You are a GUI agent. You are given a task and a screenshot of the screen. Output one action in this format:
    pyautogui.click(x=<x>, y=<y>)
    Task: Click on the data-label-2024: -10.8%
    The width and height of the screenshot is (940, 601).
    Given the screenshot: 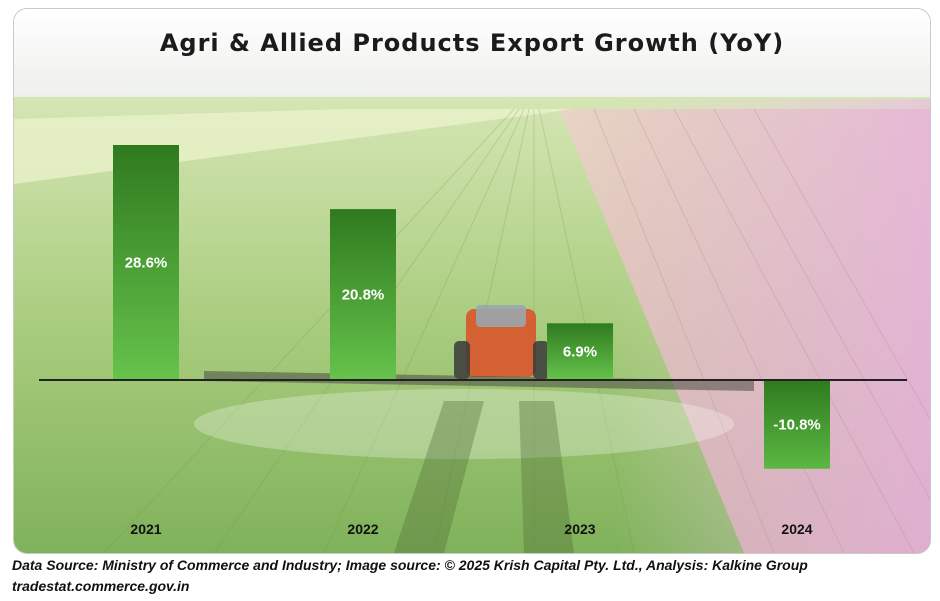 What is the action you would take?
    pyautogui.click(x=797, y=424)
    